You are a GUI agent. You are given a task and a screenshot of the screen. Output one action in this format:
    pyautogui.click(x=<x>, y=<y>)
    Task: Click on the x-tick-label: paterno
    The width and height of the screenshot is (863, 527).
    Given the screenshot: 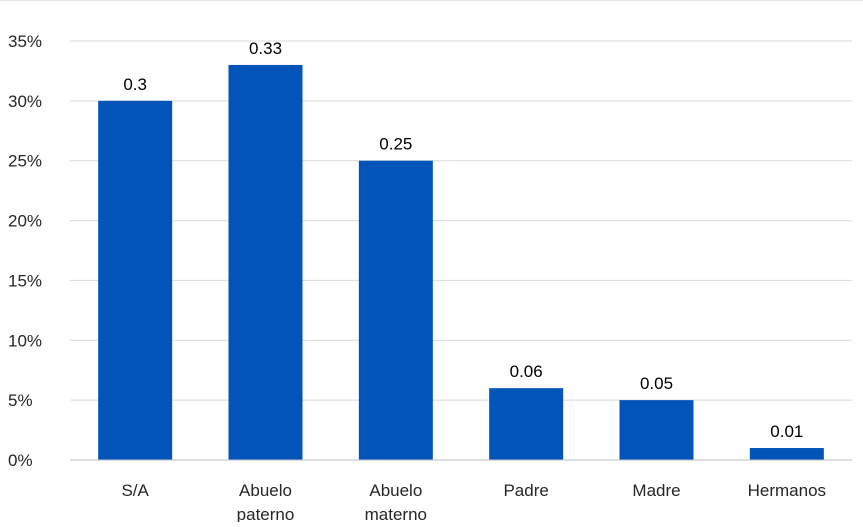 What is the action you would take?
    pyautogui.click(x=266, y=513)
    